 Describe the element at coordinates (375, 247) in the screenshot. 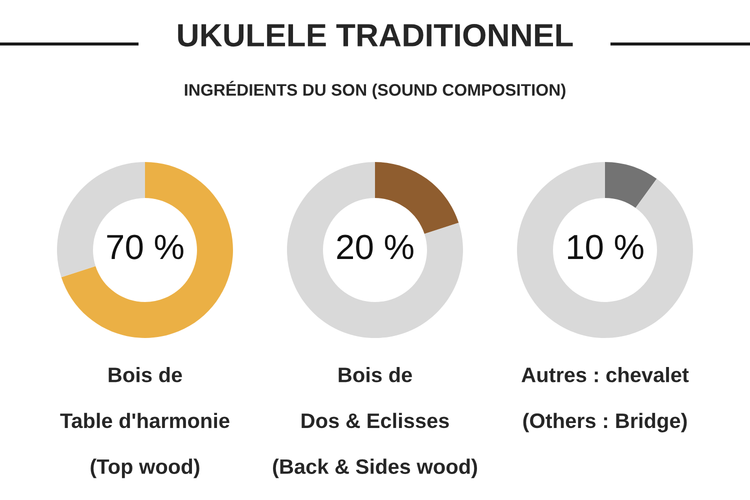

I see `data-label: 20 %` at that location.